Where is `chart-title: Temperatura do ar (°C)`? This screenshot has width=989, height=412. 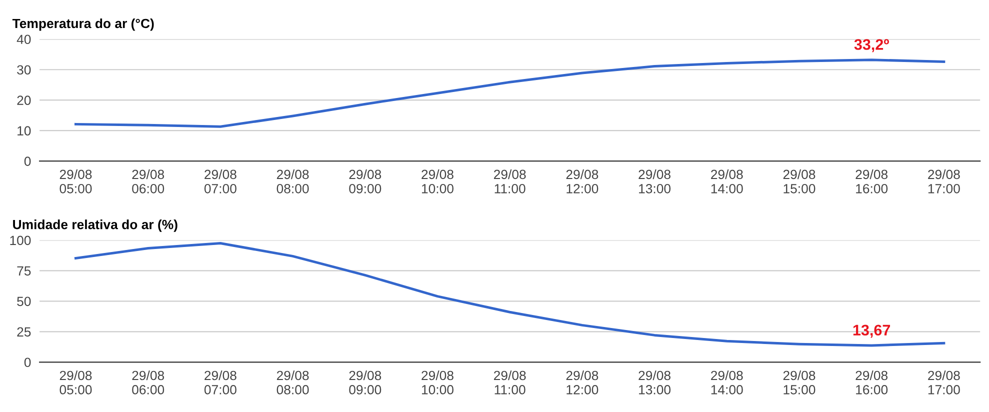 chart-title: Temperatura do ar (°C) is located at coordinates (83, 24).